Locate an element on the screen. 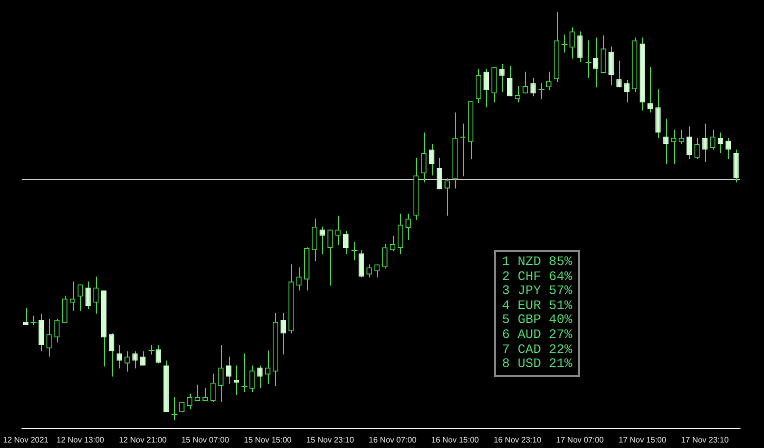 Image resolution: width=764 pixels, height=448 pixels. annotation: 2 CHF 64% is located at coordinates (537, 276).